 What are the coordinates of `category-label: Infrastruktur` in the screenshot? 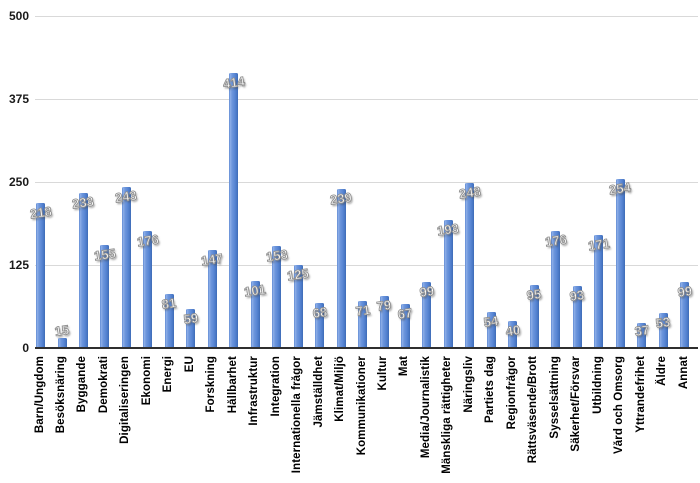 It's located at (254, 391).